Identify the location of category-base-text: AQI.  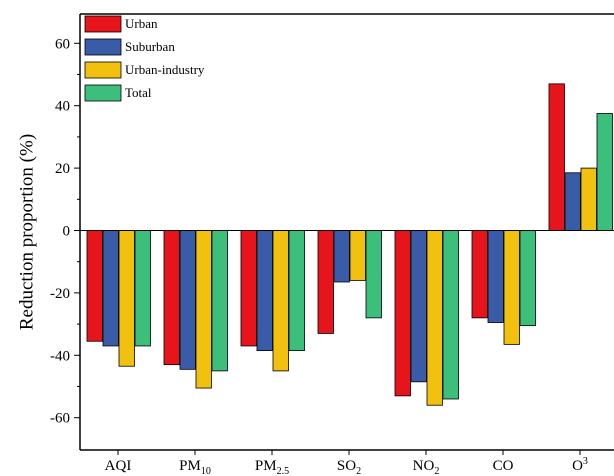
(118, 466).